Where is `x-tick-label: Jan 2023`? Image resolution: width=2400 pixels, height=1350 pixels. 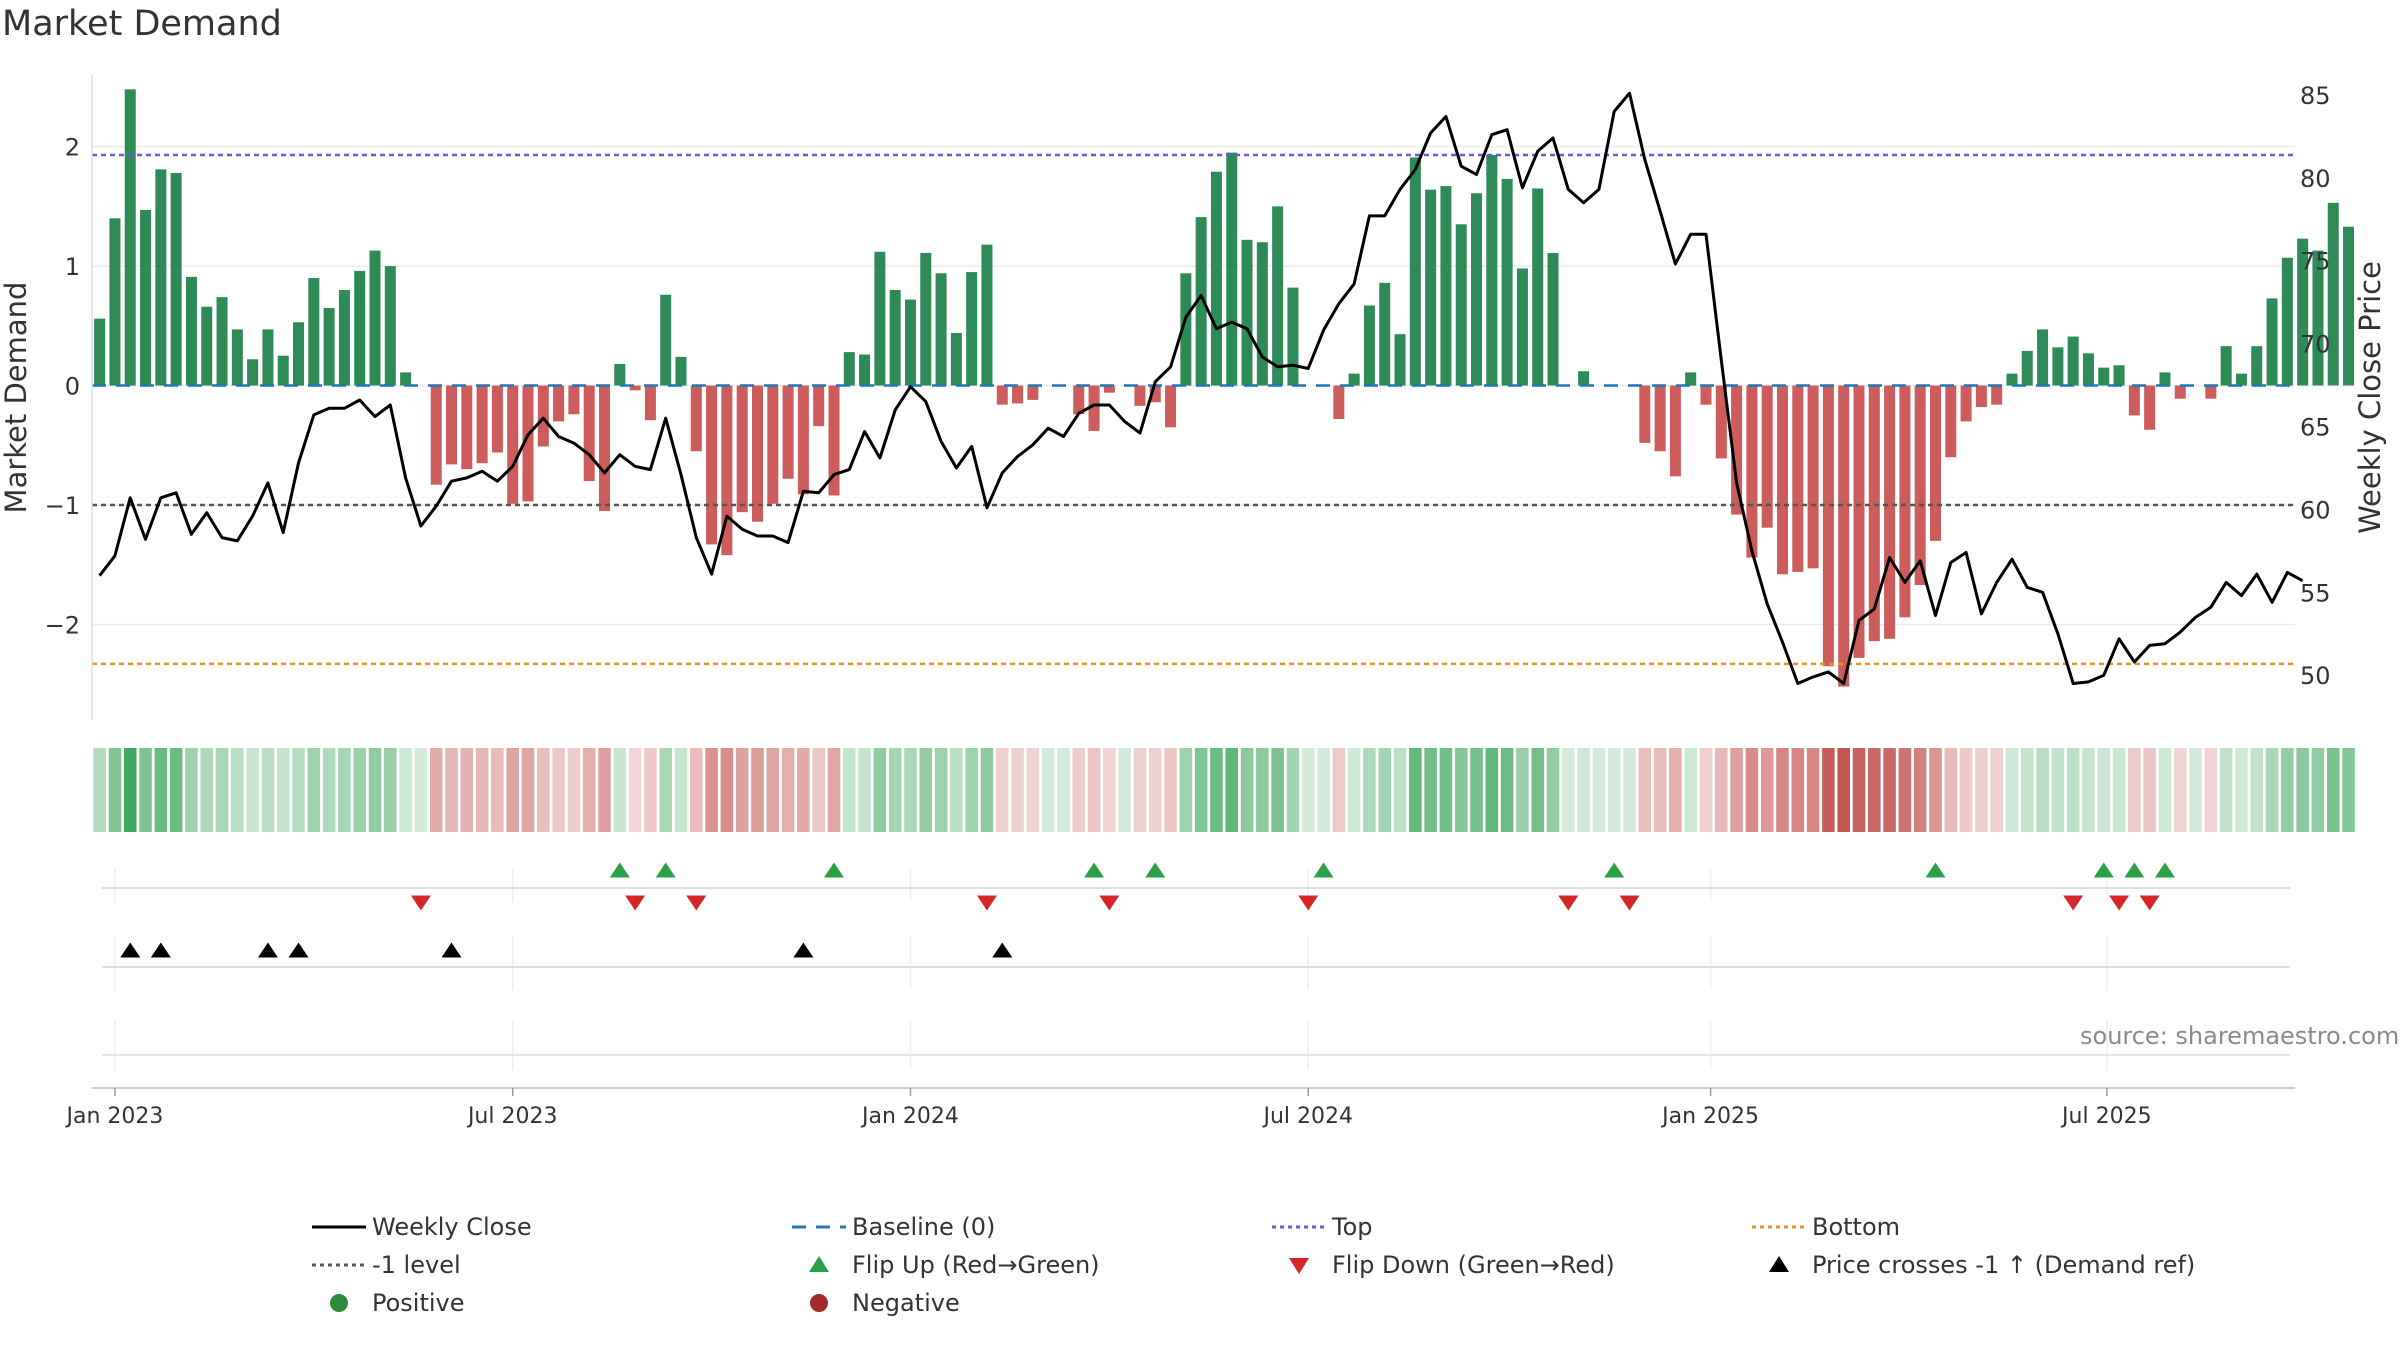
x-tick-label: Jan 2023 is located at coordinates (113, 1116).